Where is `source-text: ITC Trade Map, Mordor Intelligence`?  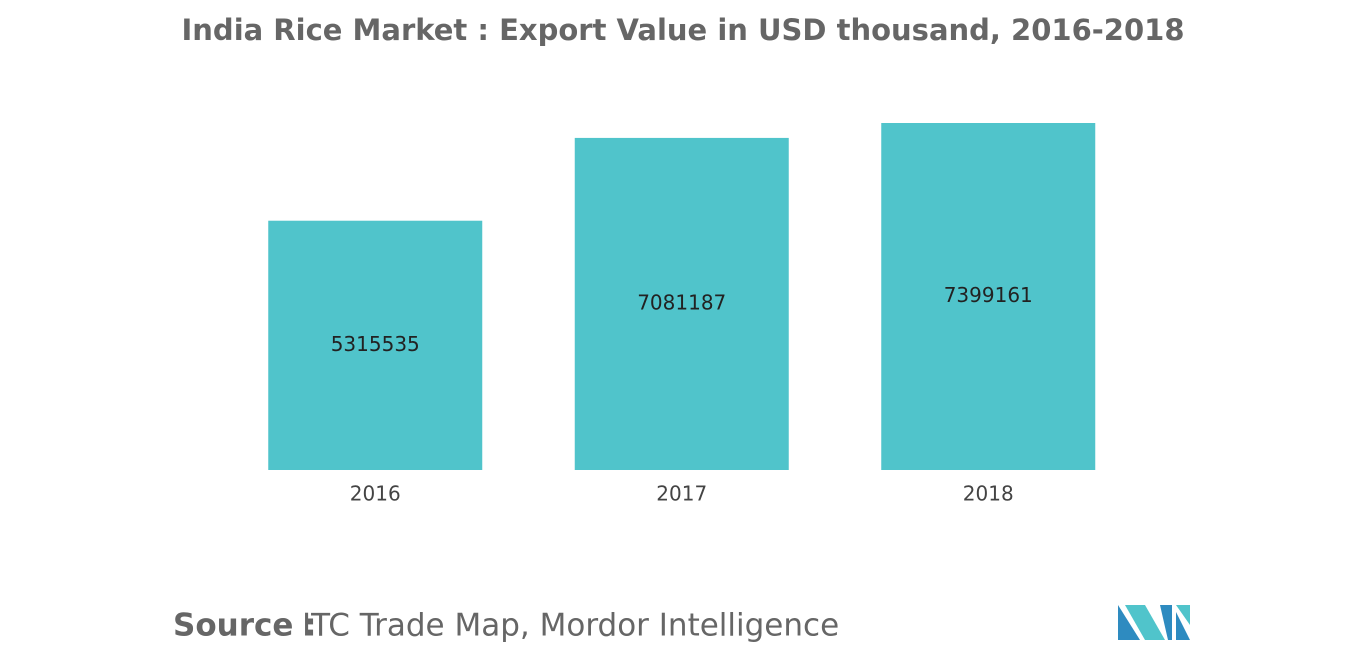
source-text: ITC Trade Map, Mordor Intelligence is located at coordinates (570, 626).